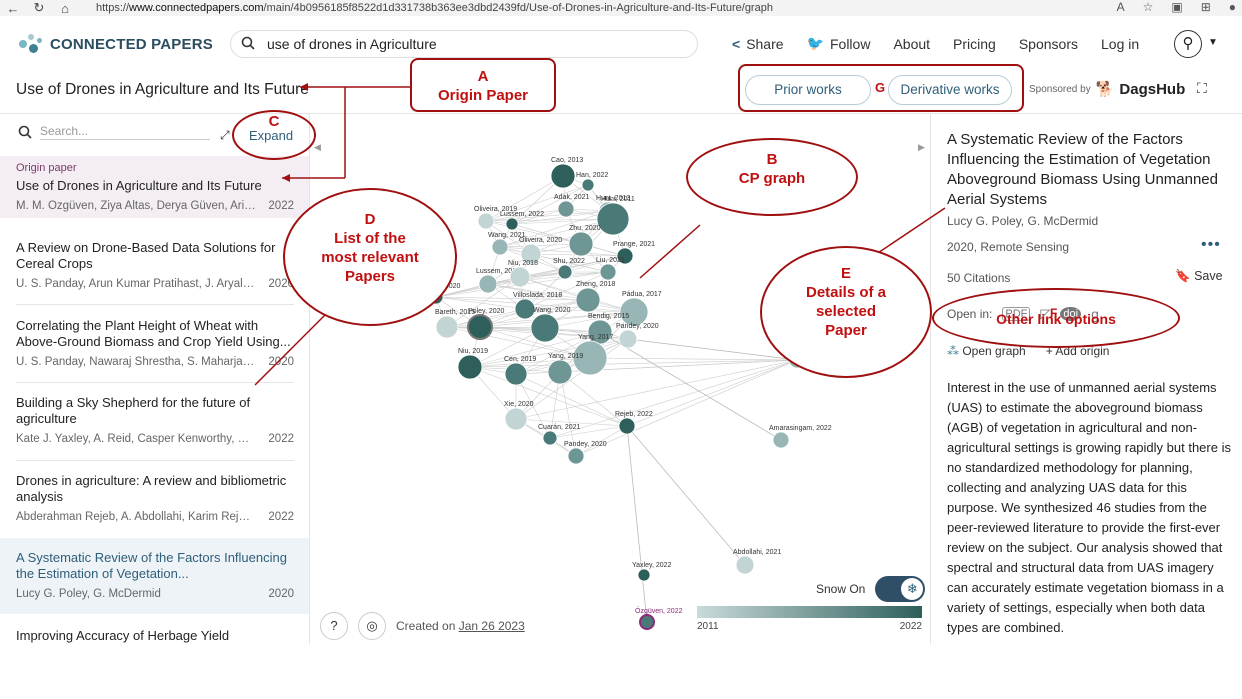  What do you see at coordinates (334, 626) in the screenshot?
I see `help-button: ?` at bounding box center [334, 626].